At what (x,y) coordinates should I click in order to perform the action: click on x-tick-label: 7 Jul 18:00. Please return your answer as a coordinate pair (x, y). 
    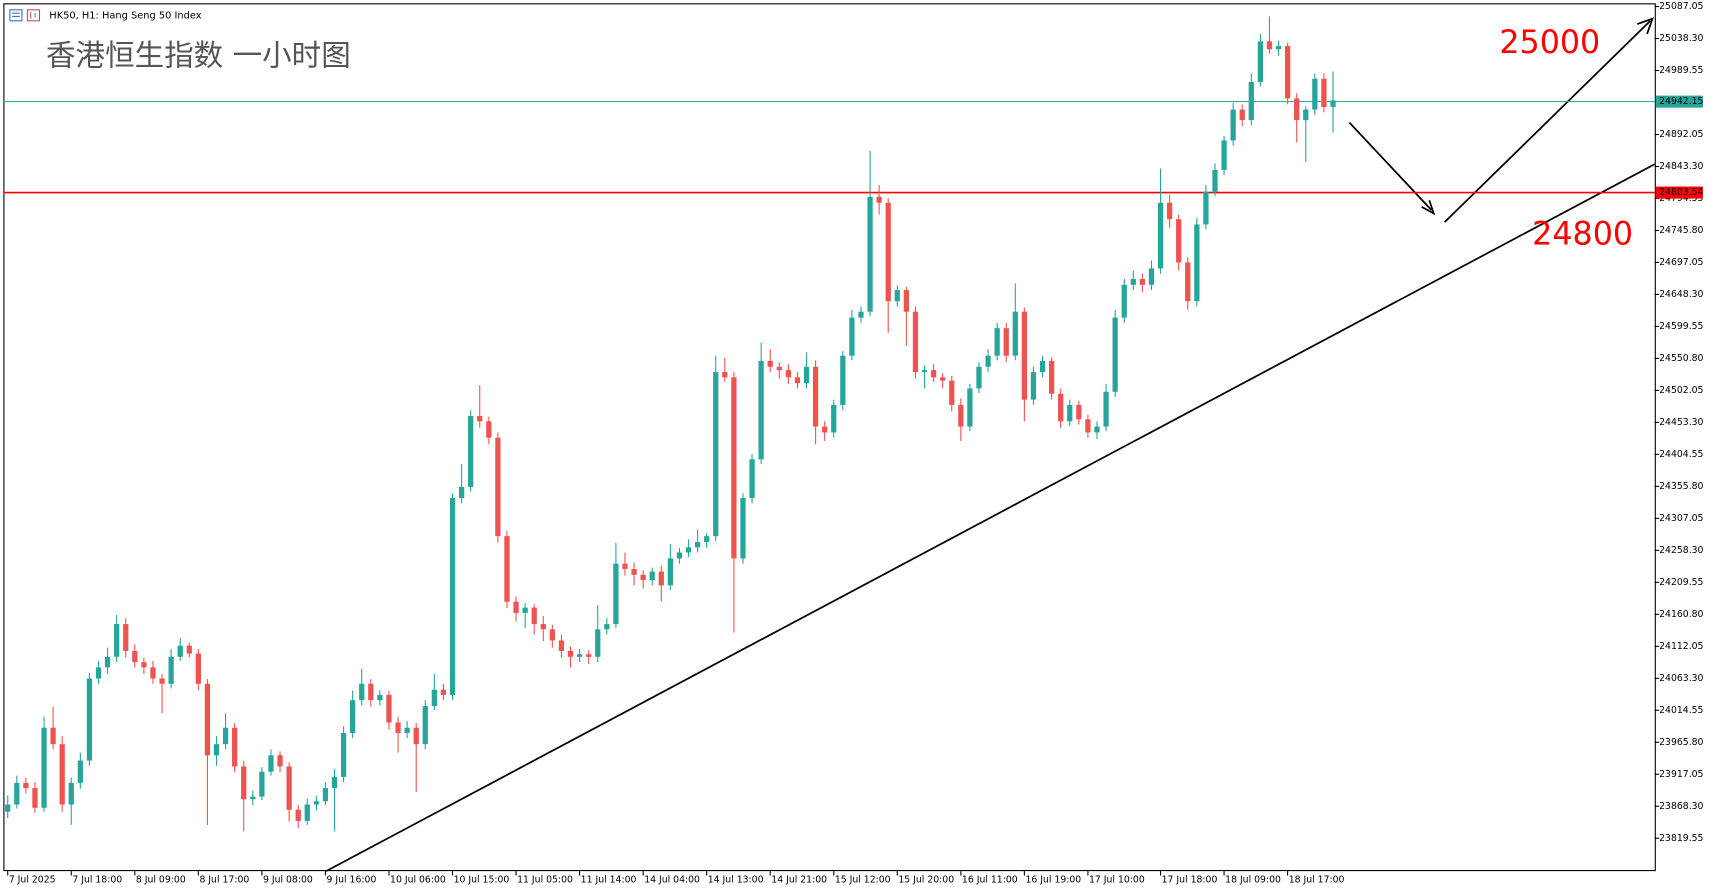
    Looking at the image, I should click on (97, 879).